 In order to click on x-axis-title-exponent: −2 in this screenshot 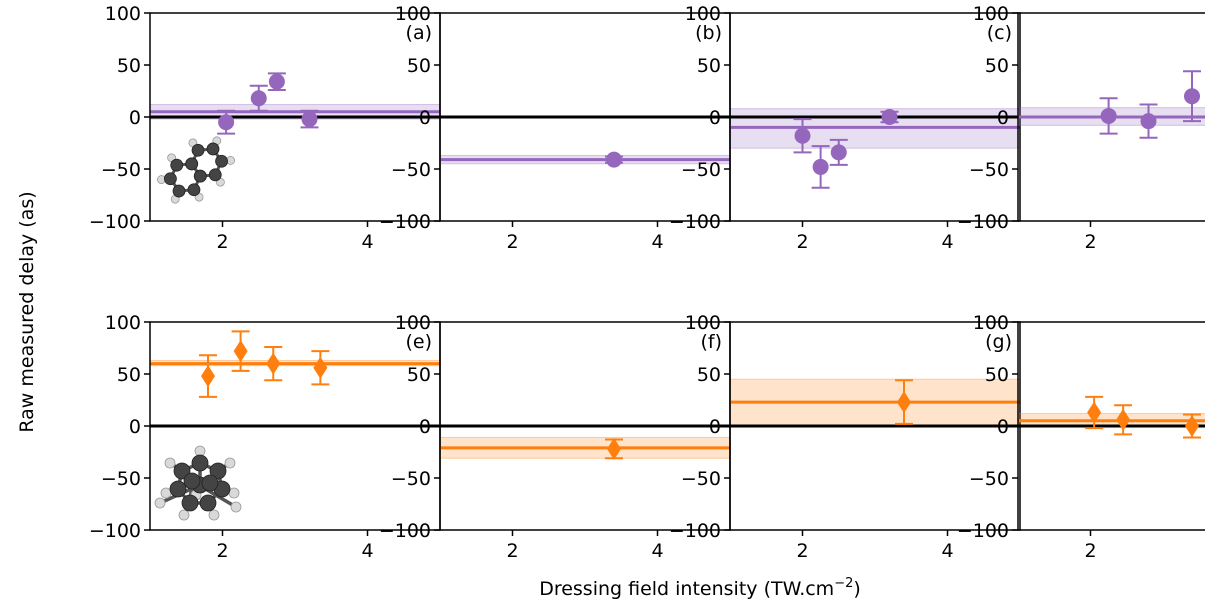, I will do `click(843, 583)`.